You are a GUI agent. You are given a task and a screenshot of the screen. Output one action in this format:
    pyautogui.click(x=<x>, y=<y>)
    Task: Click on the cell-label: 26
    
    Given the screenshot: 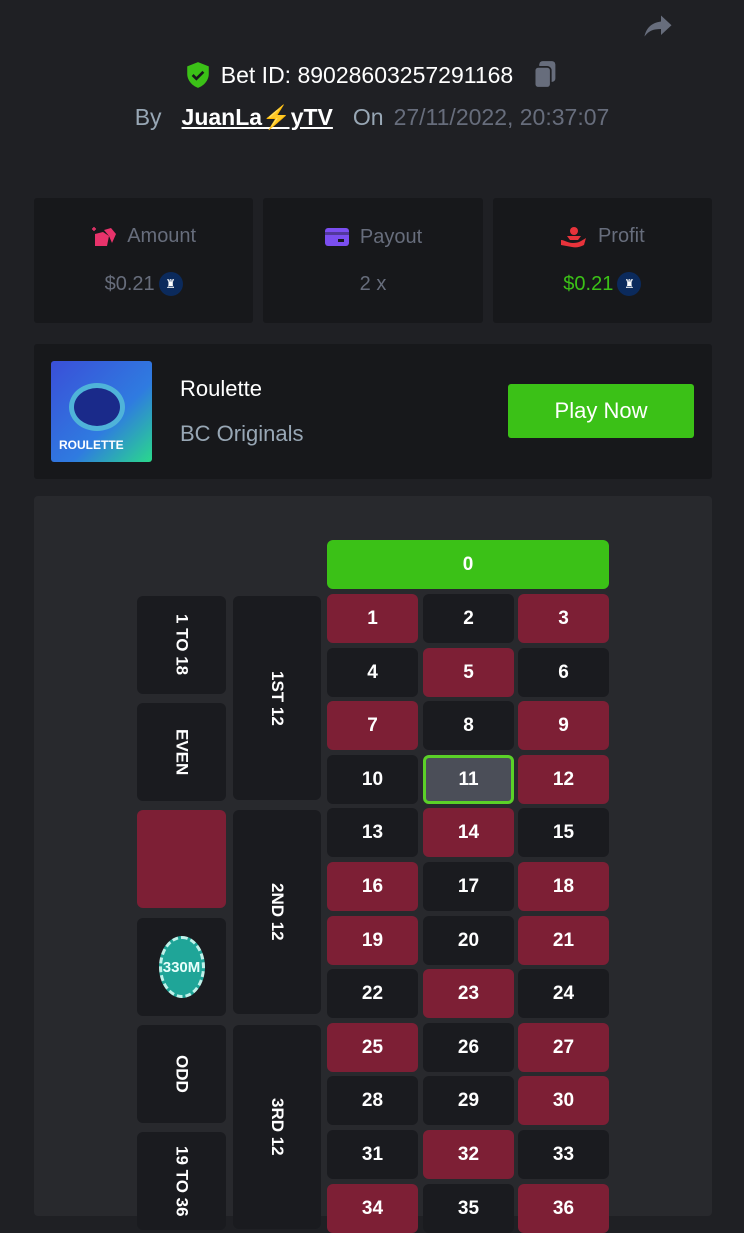 What is the action you would take?
    pyautogui.click(x=468, y=1047)
    